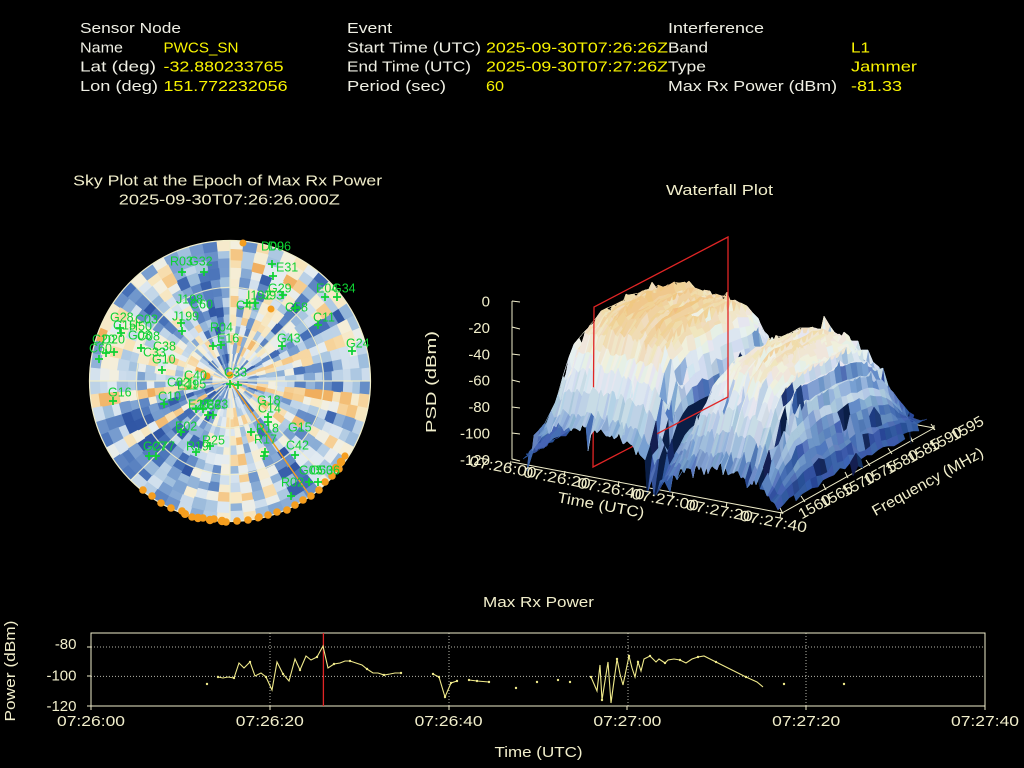 The width and height of the screenshot is (1024, 768). I want to click on svg-text: C36, so click(328, 471).